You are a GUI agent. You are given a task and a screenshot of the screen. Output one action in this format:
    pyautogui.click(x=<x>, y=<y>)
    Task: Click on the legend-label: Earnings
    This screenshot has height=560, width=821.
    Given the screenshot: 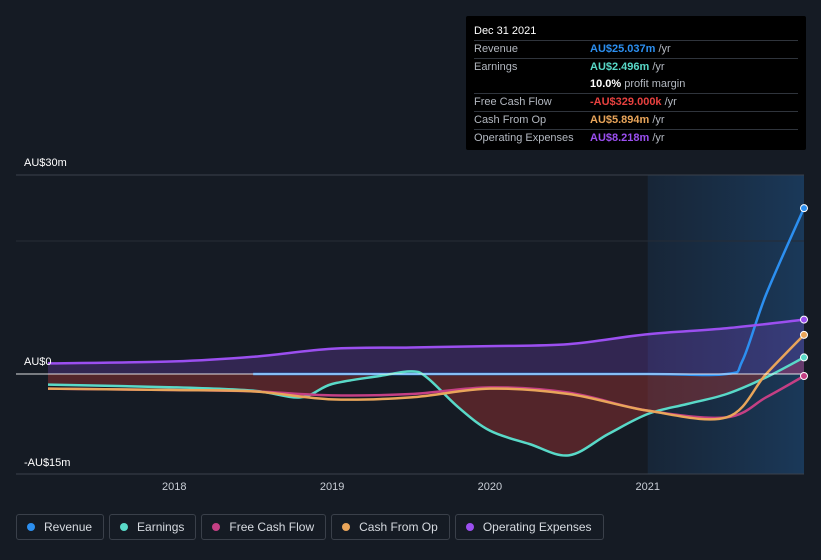 What is the action you would take?
    pyautogui.click(x=161, y=527)
    